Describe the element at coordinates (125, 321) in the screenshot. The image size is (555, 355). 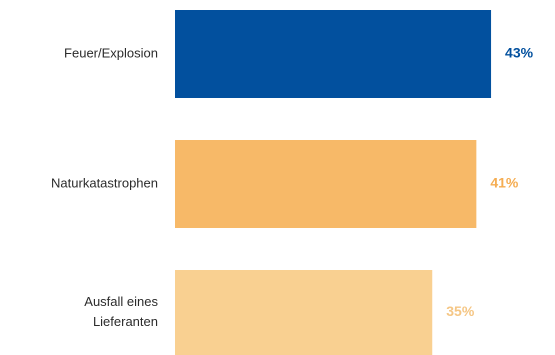
I see `category-label-line: Lieferanten` at that location.